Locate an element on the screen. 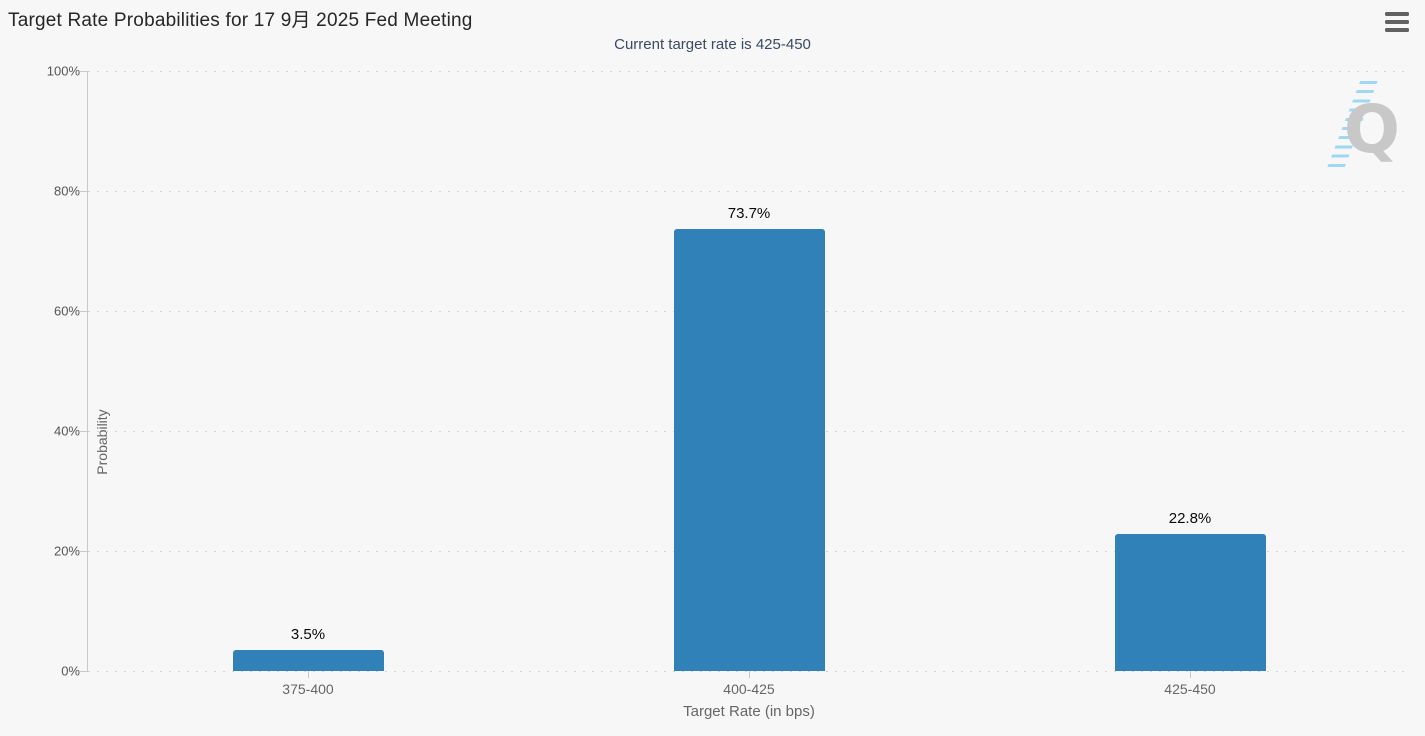 The width and height of the screenshot is (1425, 736). y-axis-line is located at coordinates (87, 371).